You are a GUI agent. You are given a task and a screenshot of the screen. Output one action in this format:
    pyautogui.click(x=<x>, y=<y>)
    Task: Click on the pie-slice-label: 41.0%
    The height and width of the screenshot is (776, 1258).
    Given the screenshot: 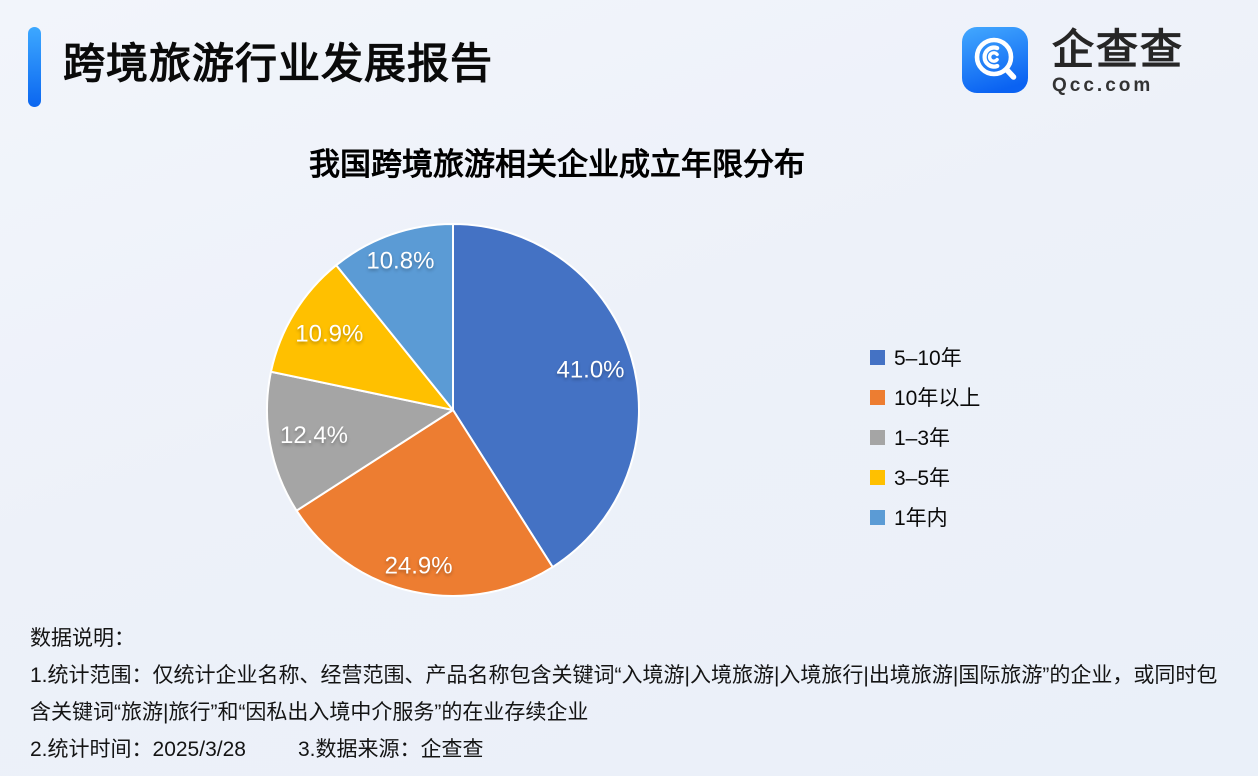 What is the action you would take?
    pyautogui.click(x=590, y=370)
    